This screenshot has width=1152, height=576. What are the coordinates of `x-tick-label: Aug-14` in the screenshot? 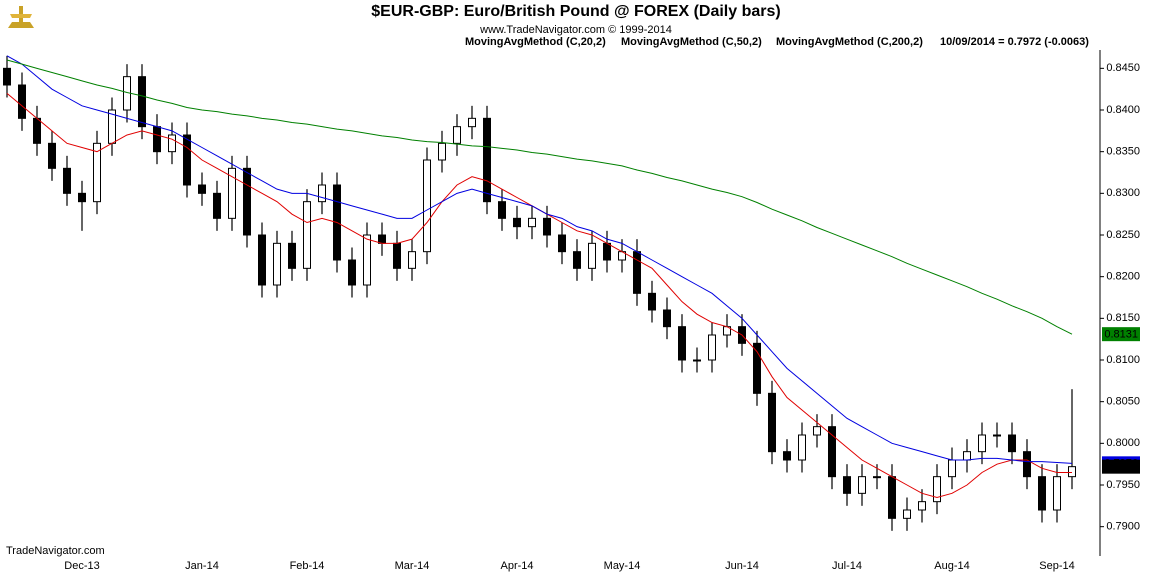 It's located at (951, 566).